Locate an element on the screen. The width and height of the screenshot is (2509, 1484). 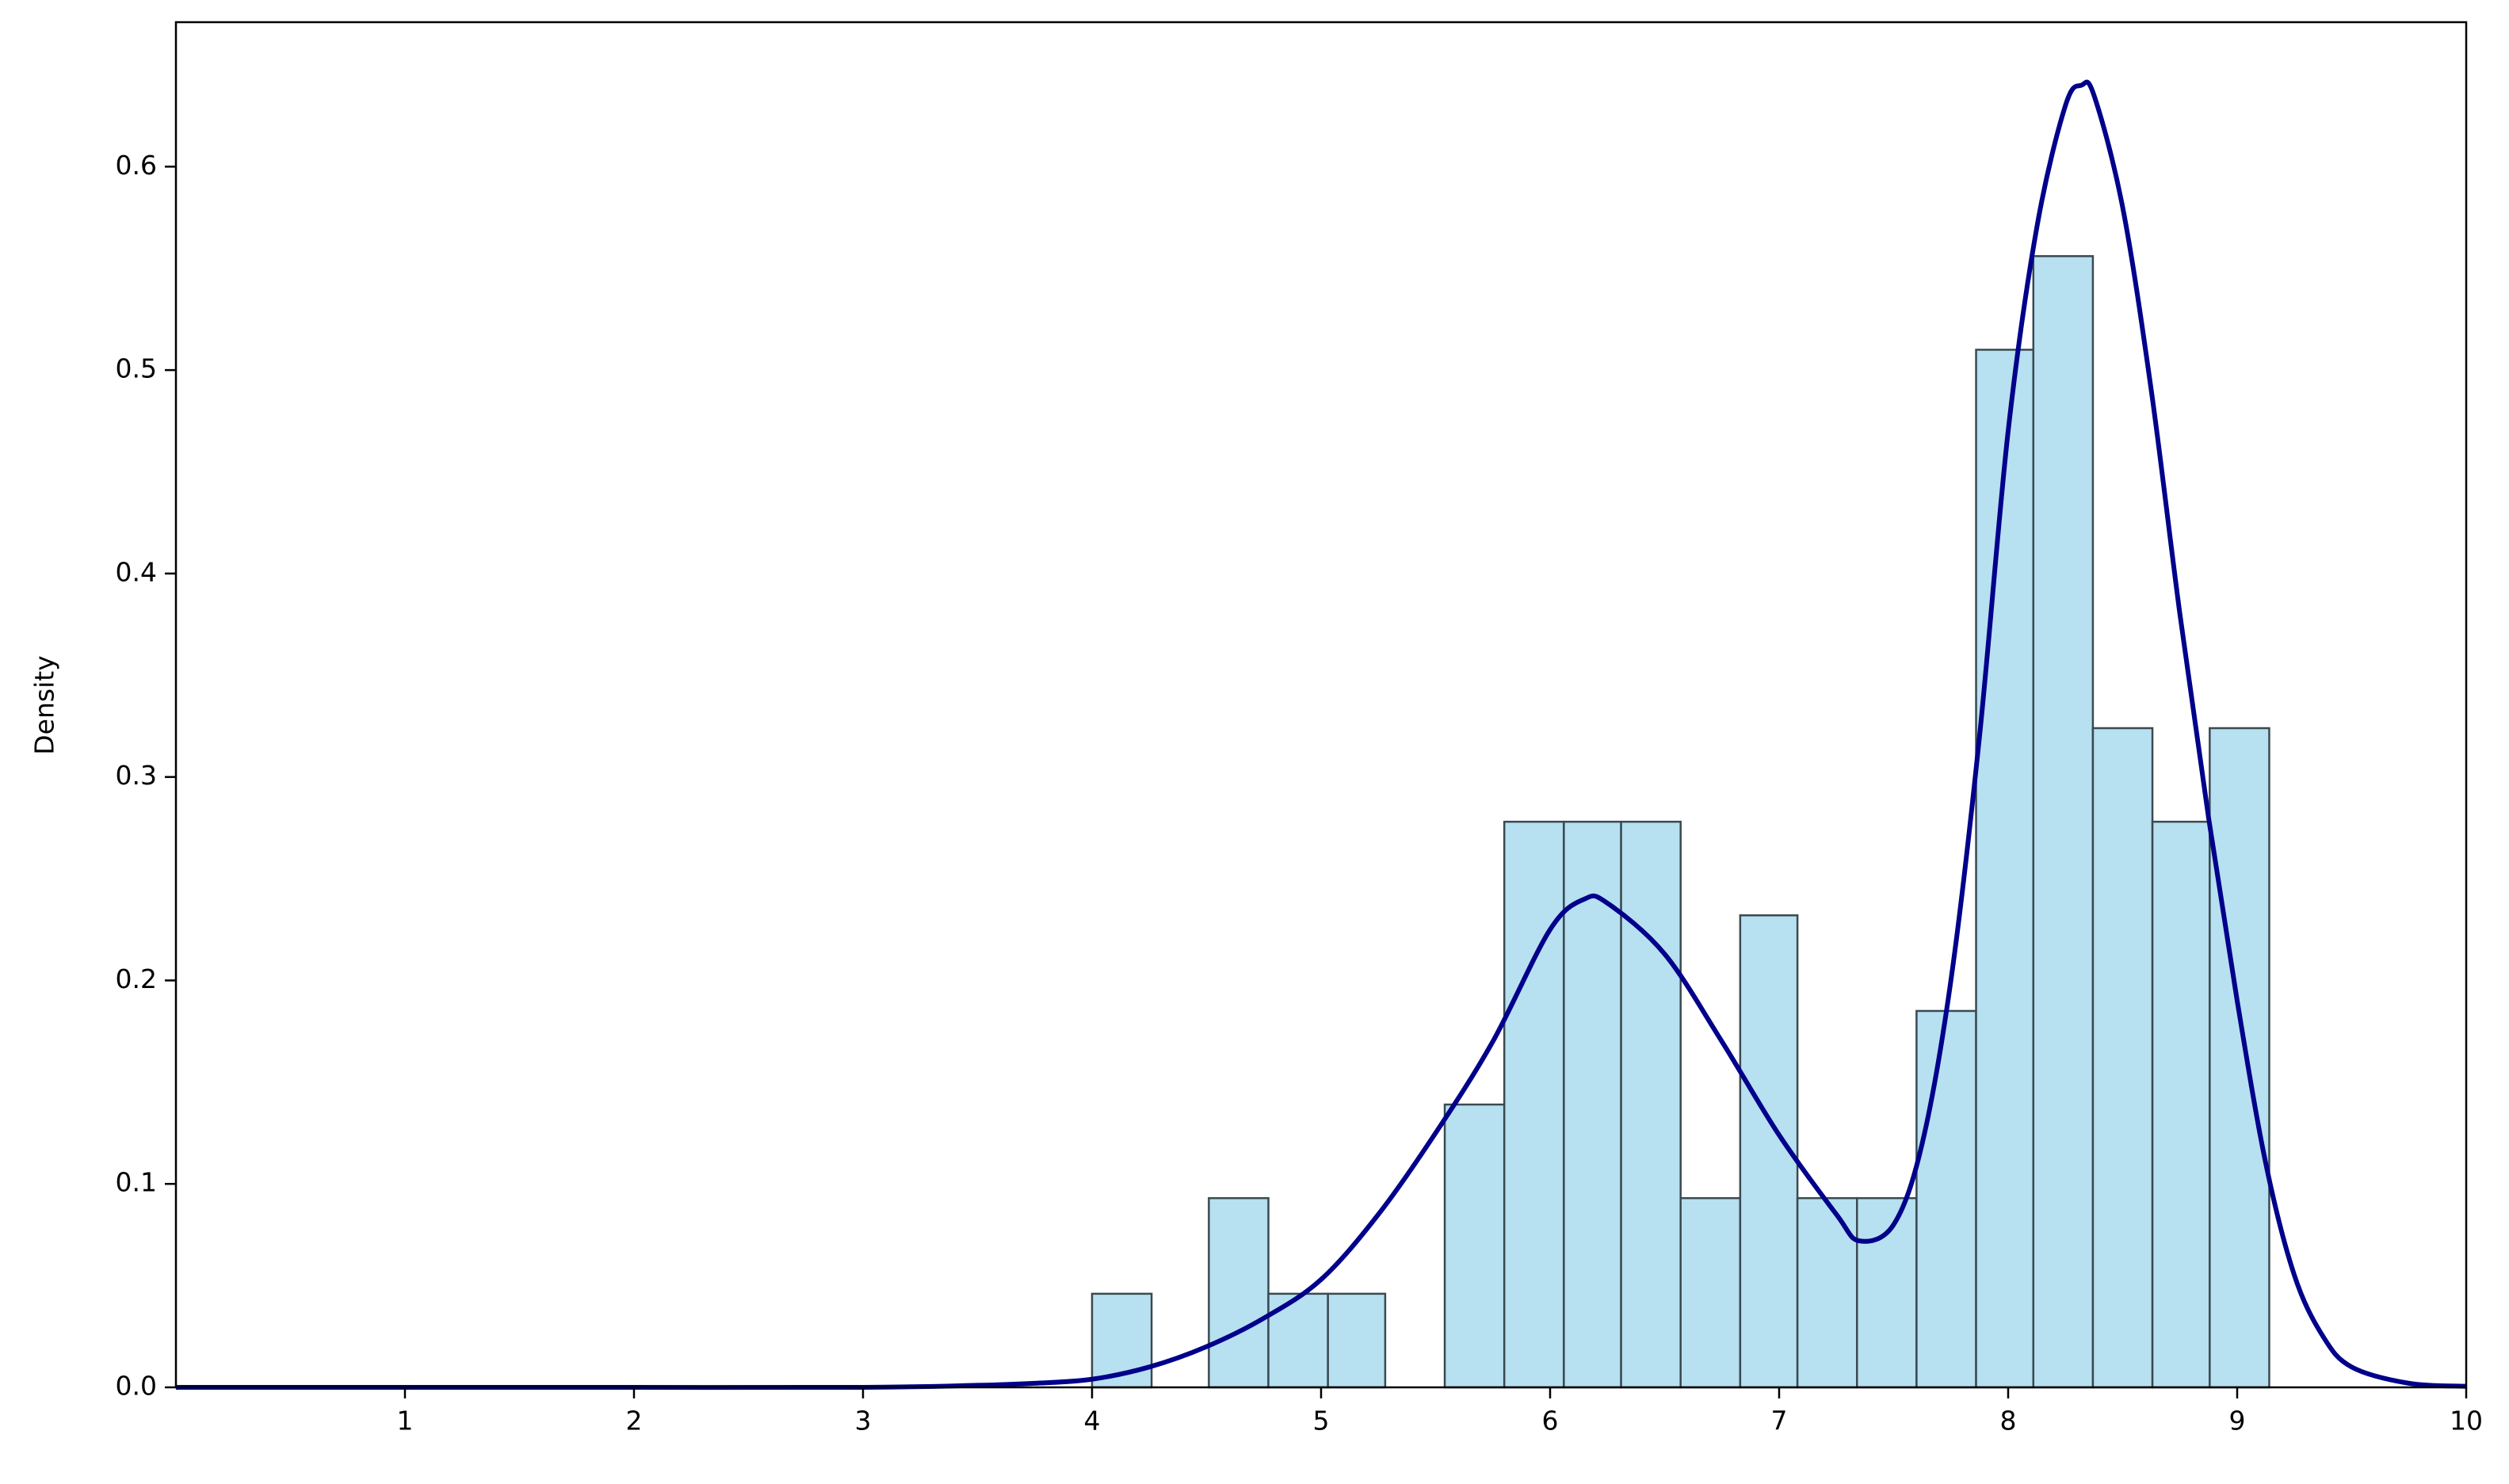
x-tick-label: 10 is located at coordinates (2466, 1421).